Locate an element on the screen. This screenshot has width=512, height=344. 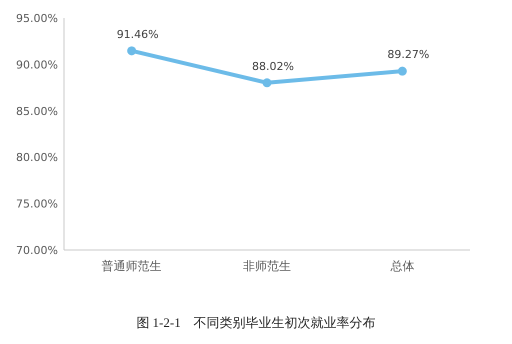
data-label: 88.02% is located at coordinates (273, 66).